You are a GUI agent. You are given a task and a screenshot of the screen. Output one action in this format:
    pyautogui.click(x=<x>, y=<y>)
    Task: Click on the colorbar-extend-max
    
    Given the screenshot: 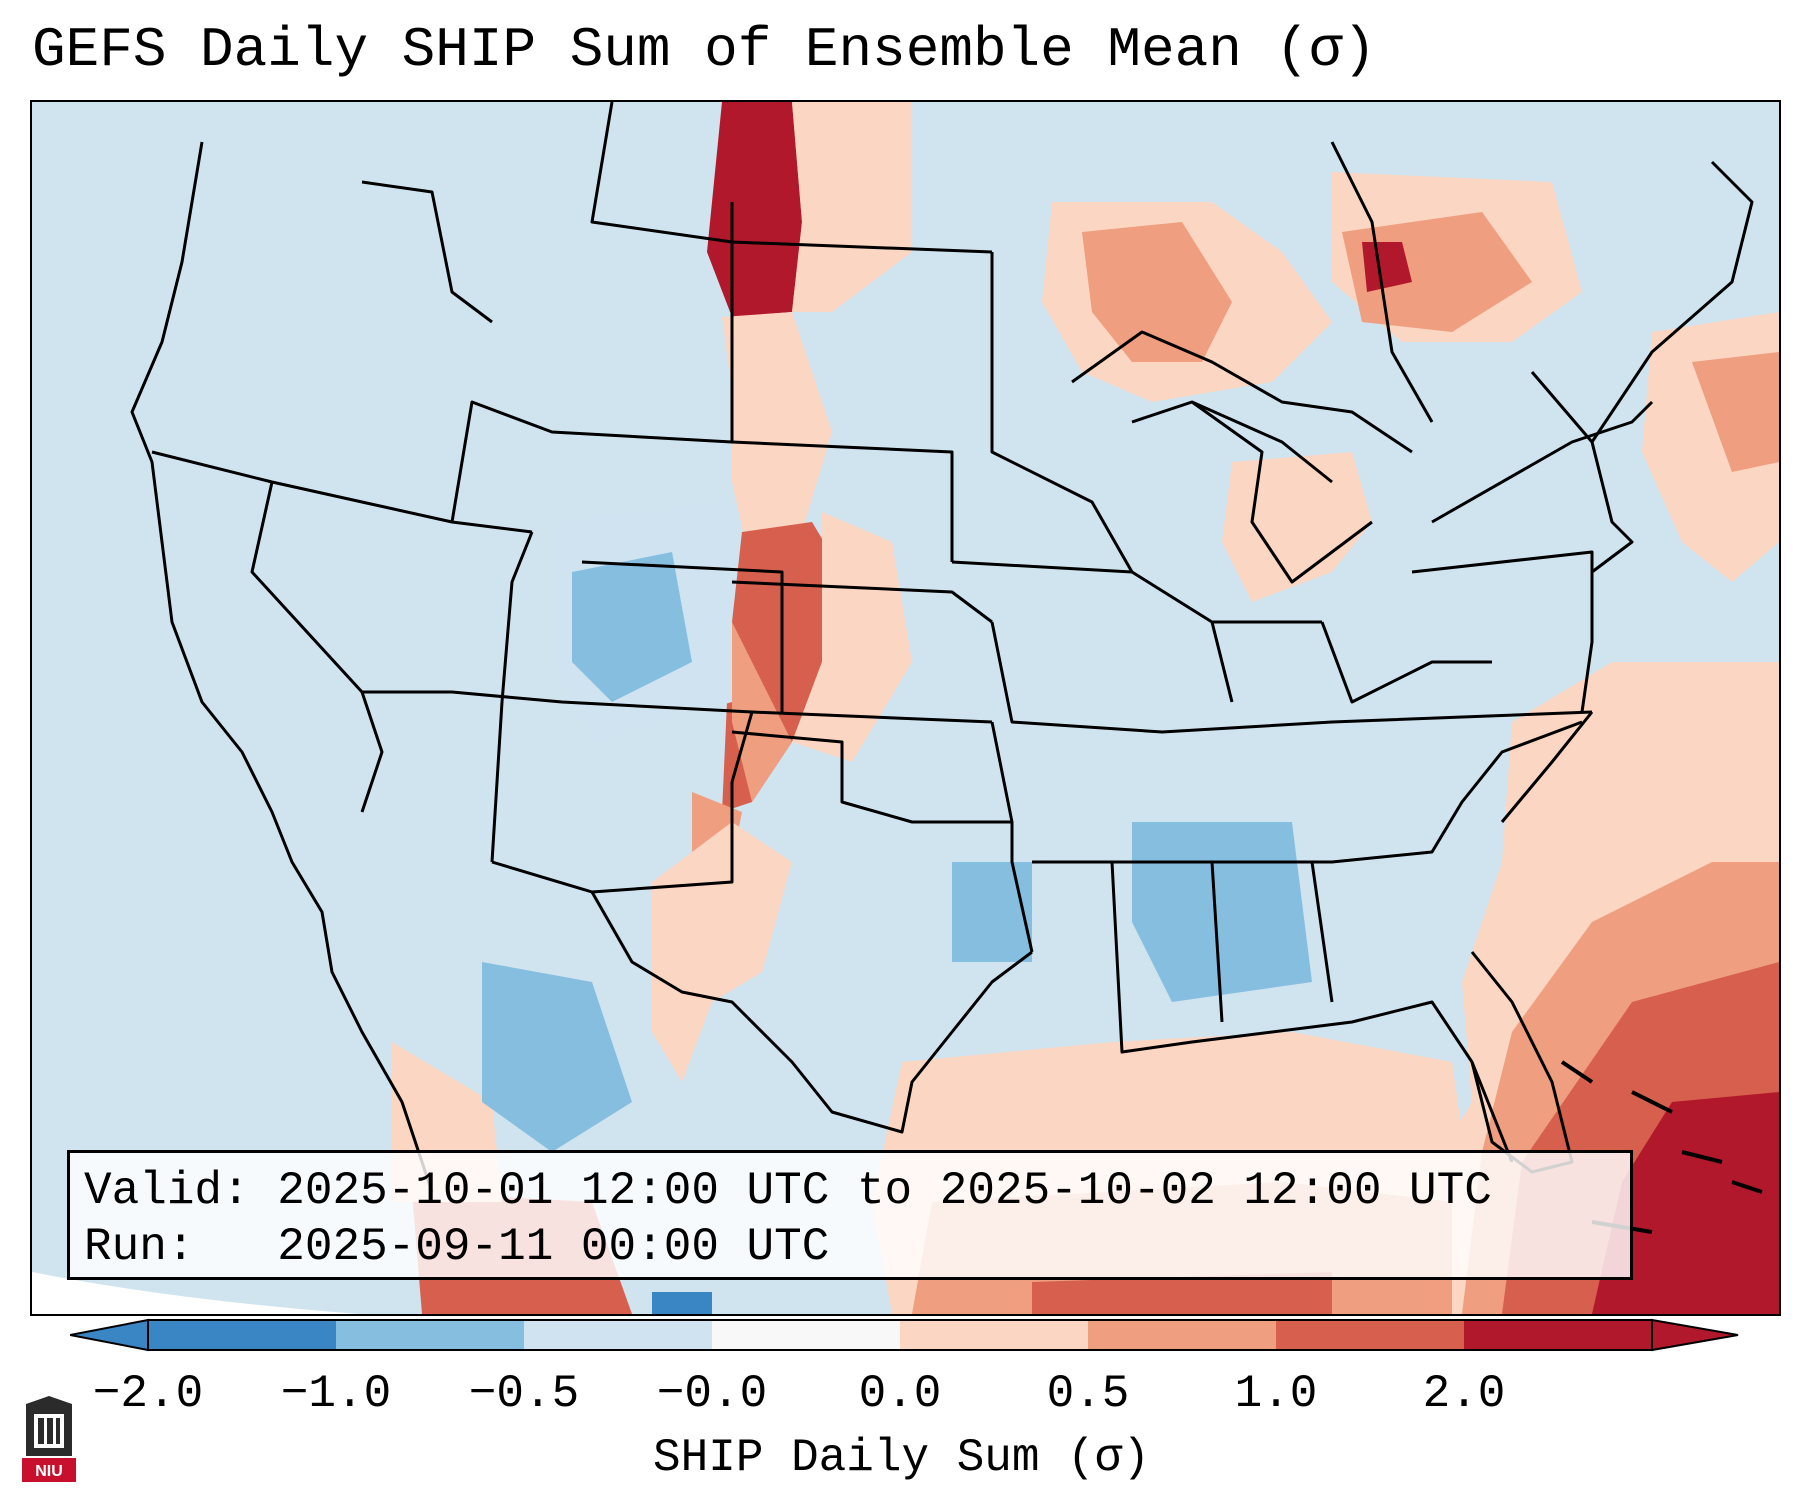 What is the action you would take?
    pyautogui.click(x=1695, y=1335)
    